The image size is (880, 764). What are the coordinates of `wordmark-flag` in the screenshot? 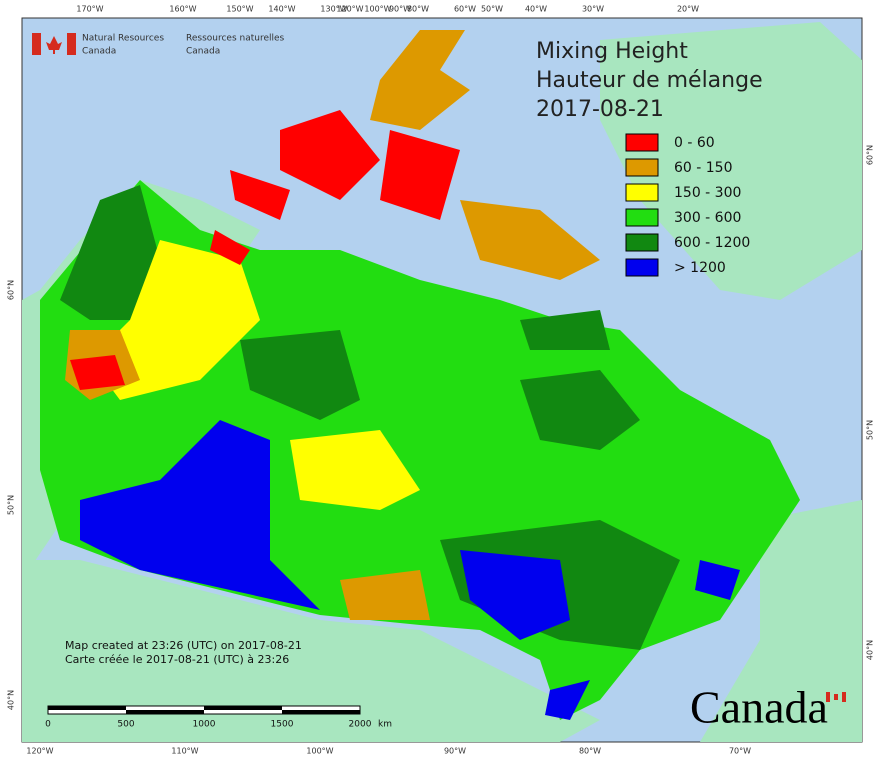 It's located at (836, 697).